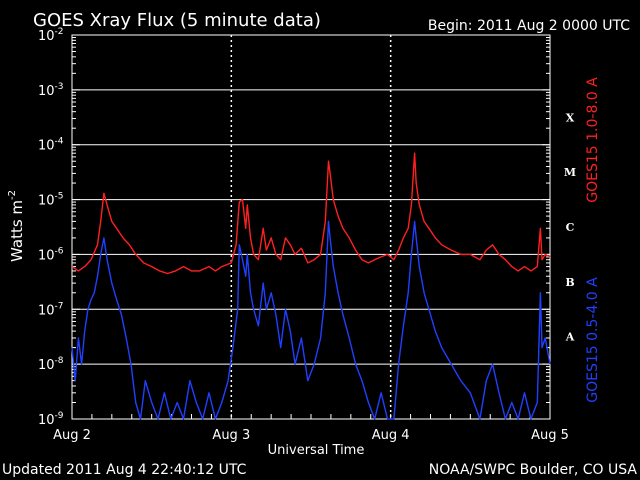 This screenshot has height=480, width=640. Describe the element at coordinates (51, 90) in the screenshot. I see `ytick-label: 10⁻³` at that location.